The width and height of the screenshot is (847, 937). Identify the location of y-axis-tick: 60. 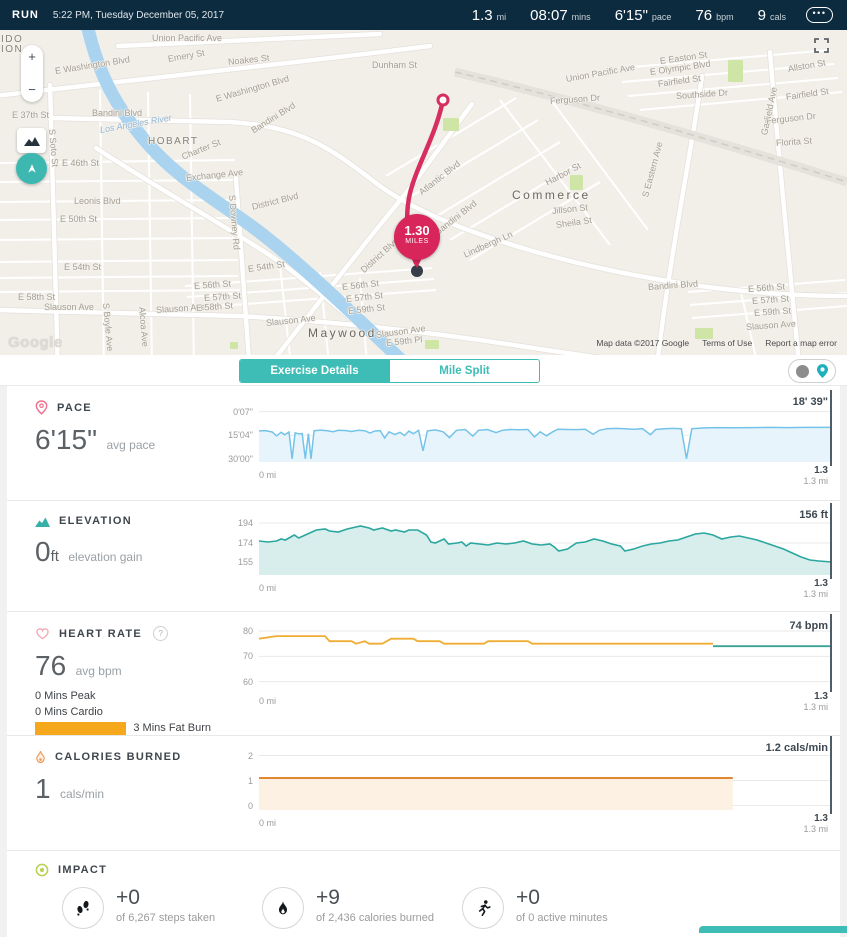
(247, 681).